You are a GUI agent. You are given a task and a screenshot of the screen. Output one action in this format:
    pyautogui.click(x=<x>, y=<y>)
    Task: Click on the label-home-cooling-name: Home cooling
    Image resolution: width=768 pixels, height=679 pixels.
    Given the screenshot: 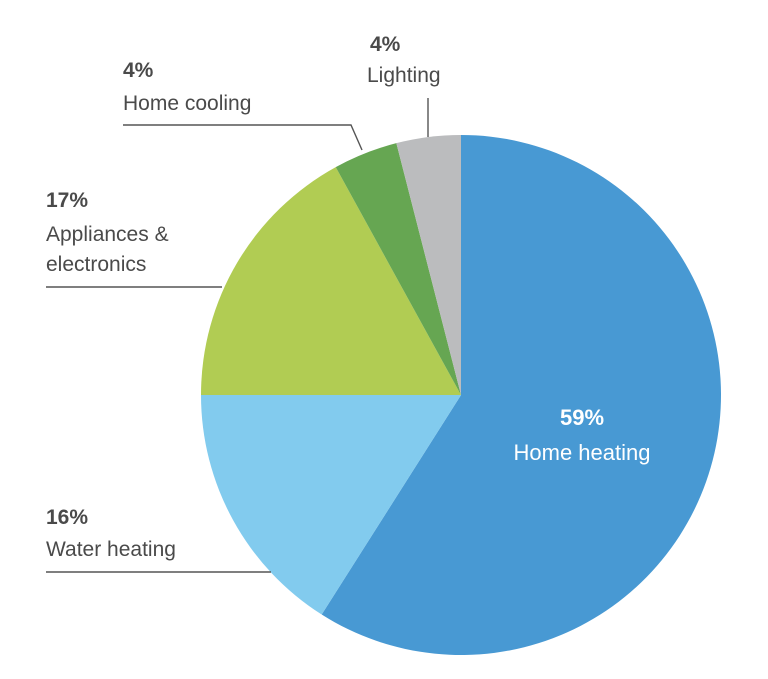 What is the action you would take?
    pyautogui.click(x=187, y=103)
    